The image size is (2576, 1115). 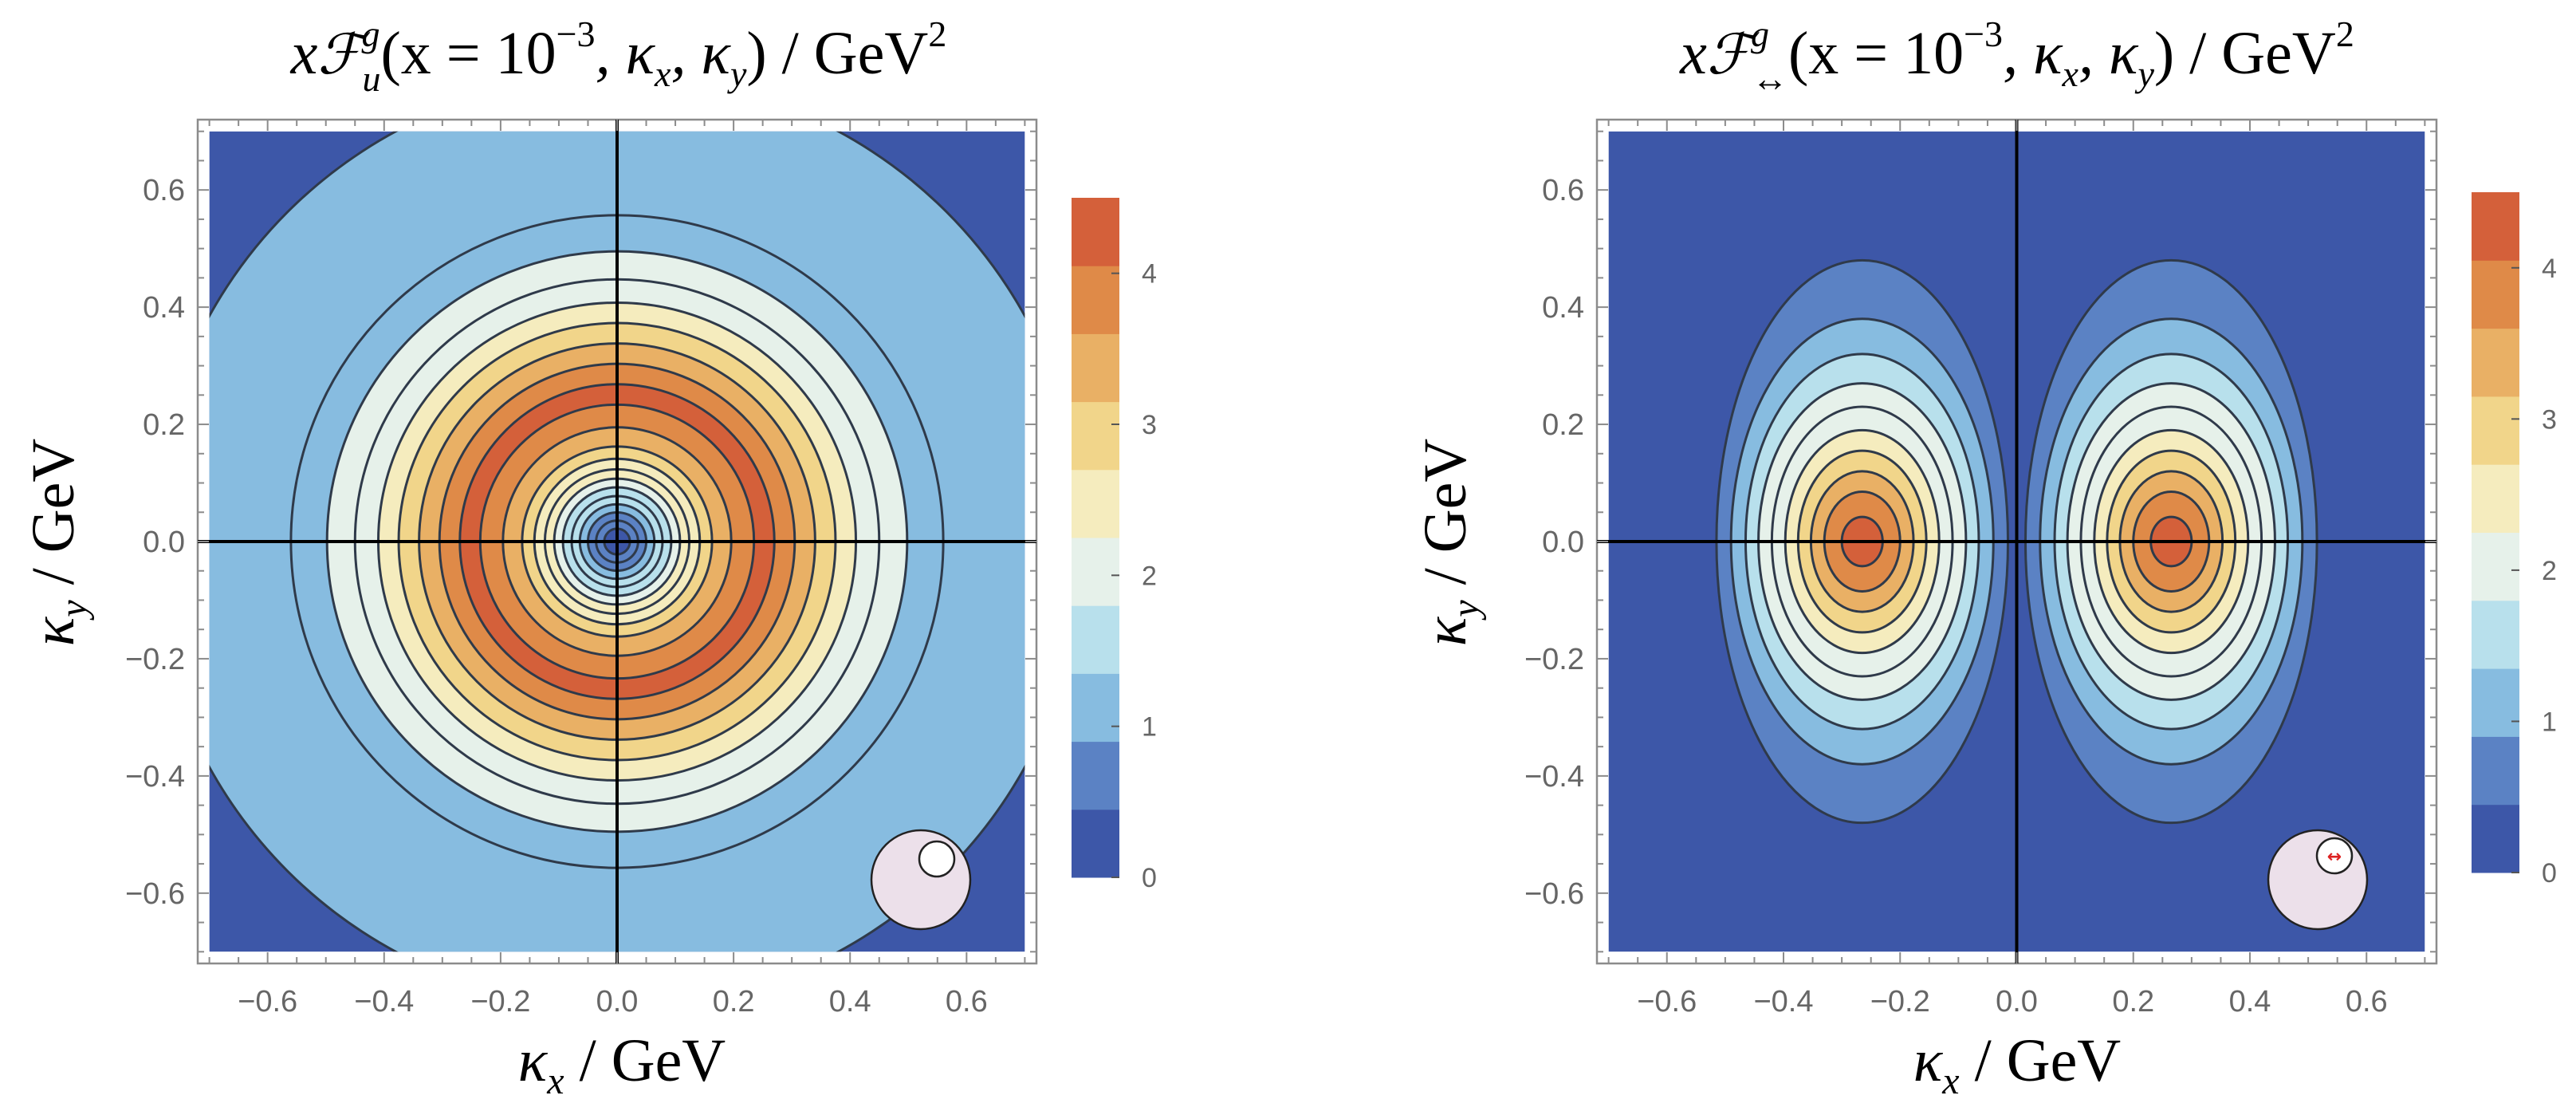 I want to click on x-tick-label: 0.0, so click(x=617, y=1002).